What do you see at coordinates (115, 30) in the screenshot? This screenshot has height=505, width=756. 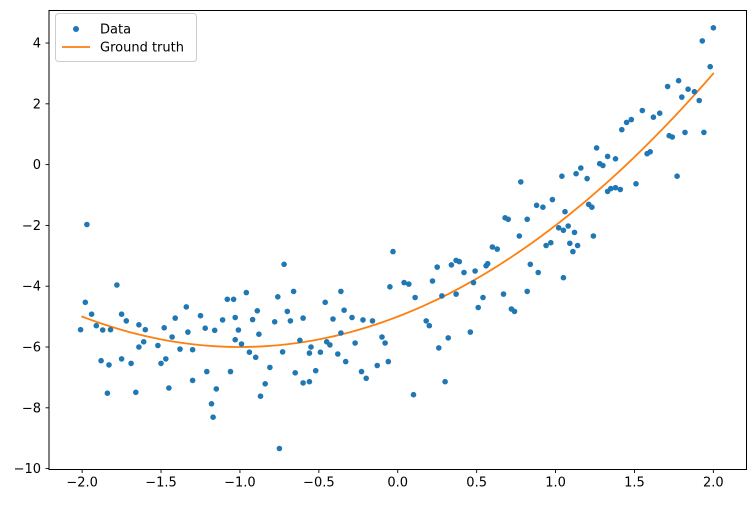 I see `legend-label-data: Data` at bounding box center [115, 30].